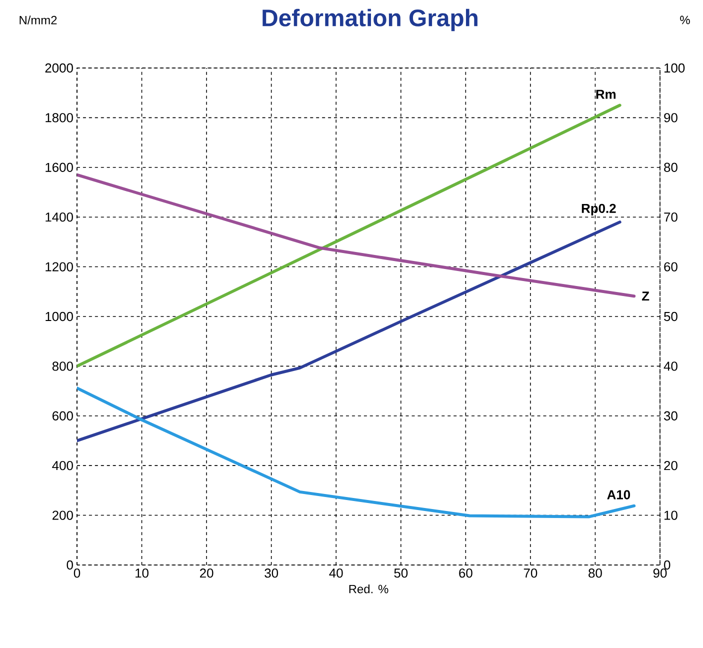 The image size is (703, 648). I want to click on x-tick-label: 20, so click(207, 573).